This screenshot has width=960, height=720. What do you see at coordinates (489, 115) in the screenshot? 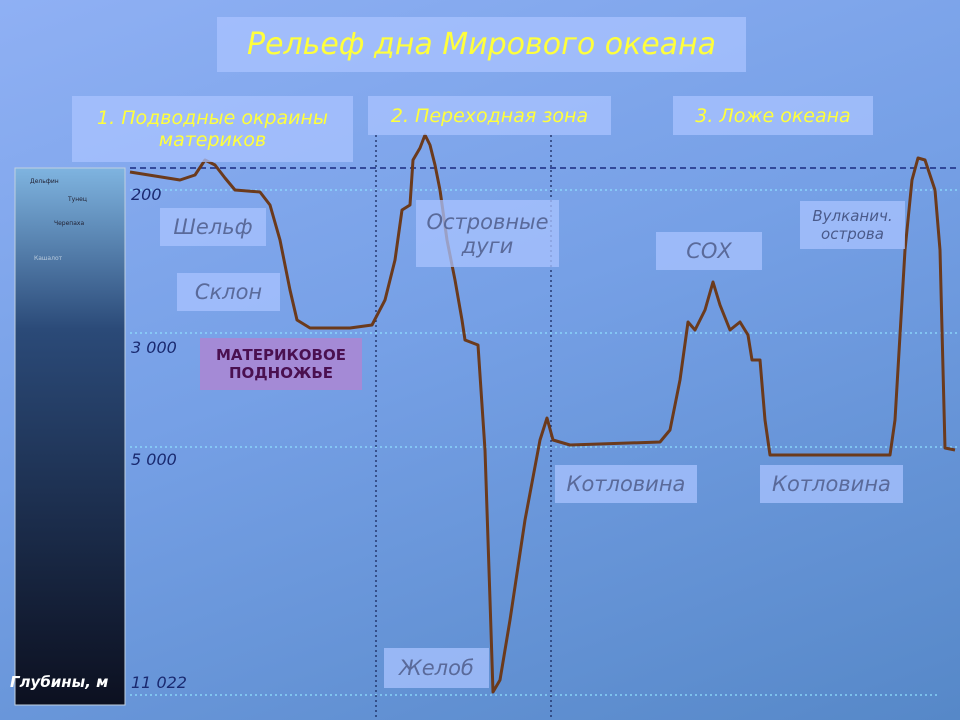
I see `zone-label: 2. Переходная зона` at bounding box center [489, 115].